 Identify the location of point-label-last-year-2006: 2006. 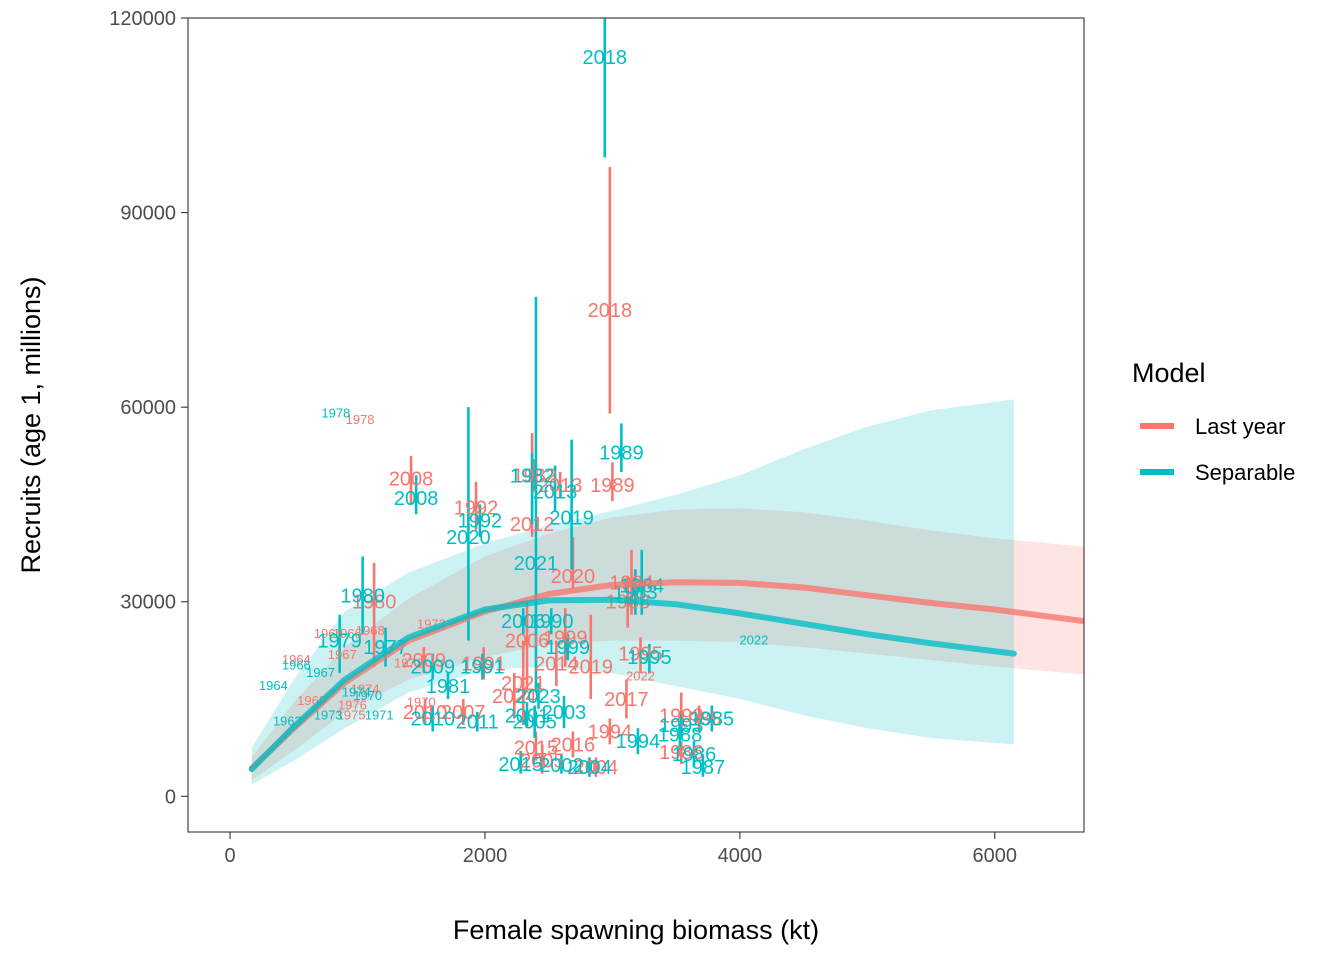
(527, 642).